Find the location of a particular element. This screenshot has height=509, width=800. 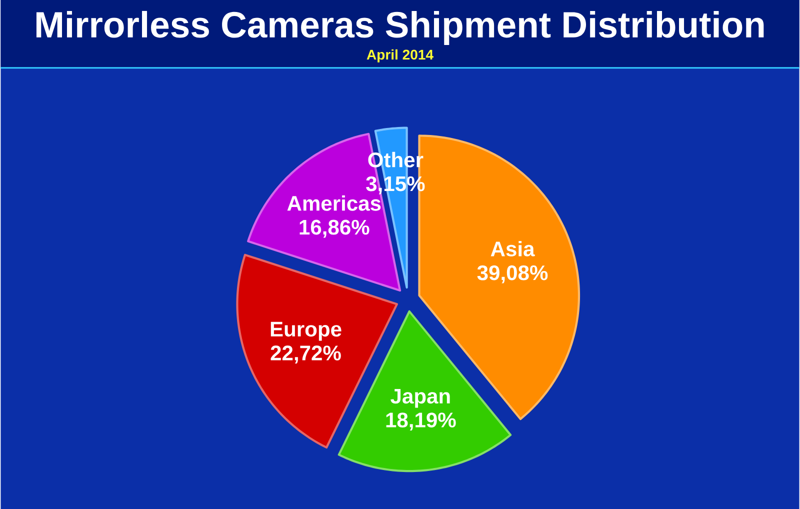

data-label: 16,86% is located at coordinates (335, 229).